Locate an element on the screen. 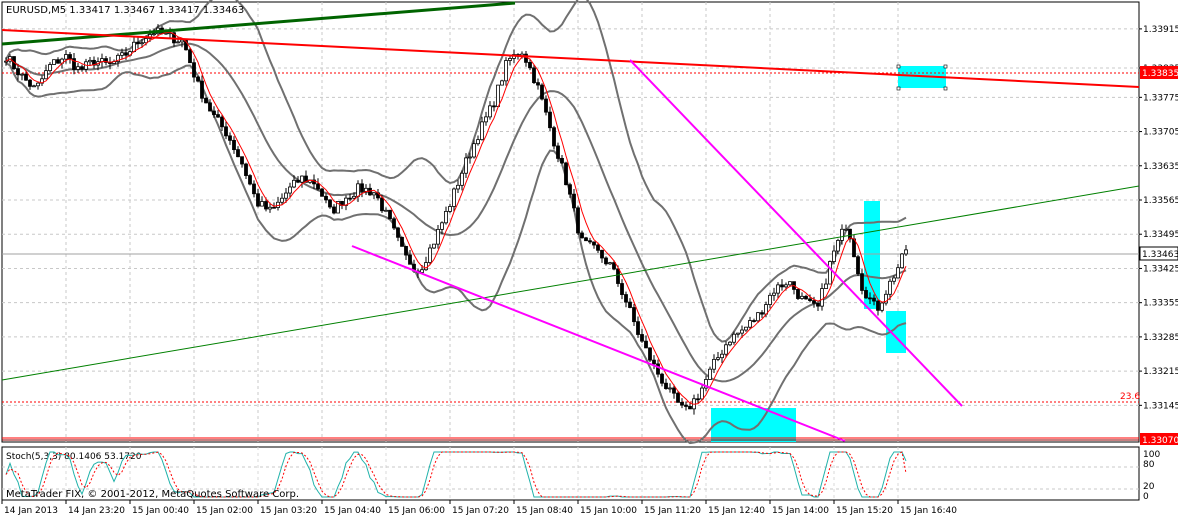 Image resolution: width=1178 pixels, height=518 pixels. time-tick-label: 15 Jan 04:40 is located at coordinates (352, 511).